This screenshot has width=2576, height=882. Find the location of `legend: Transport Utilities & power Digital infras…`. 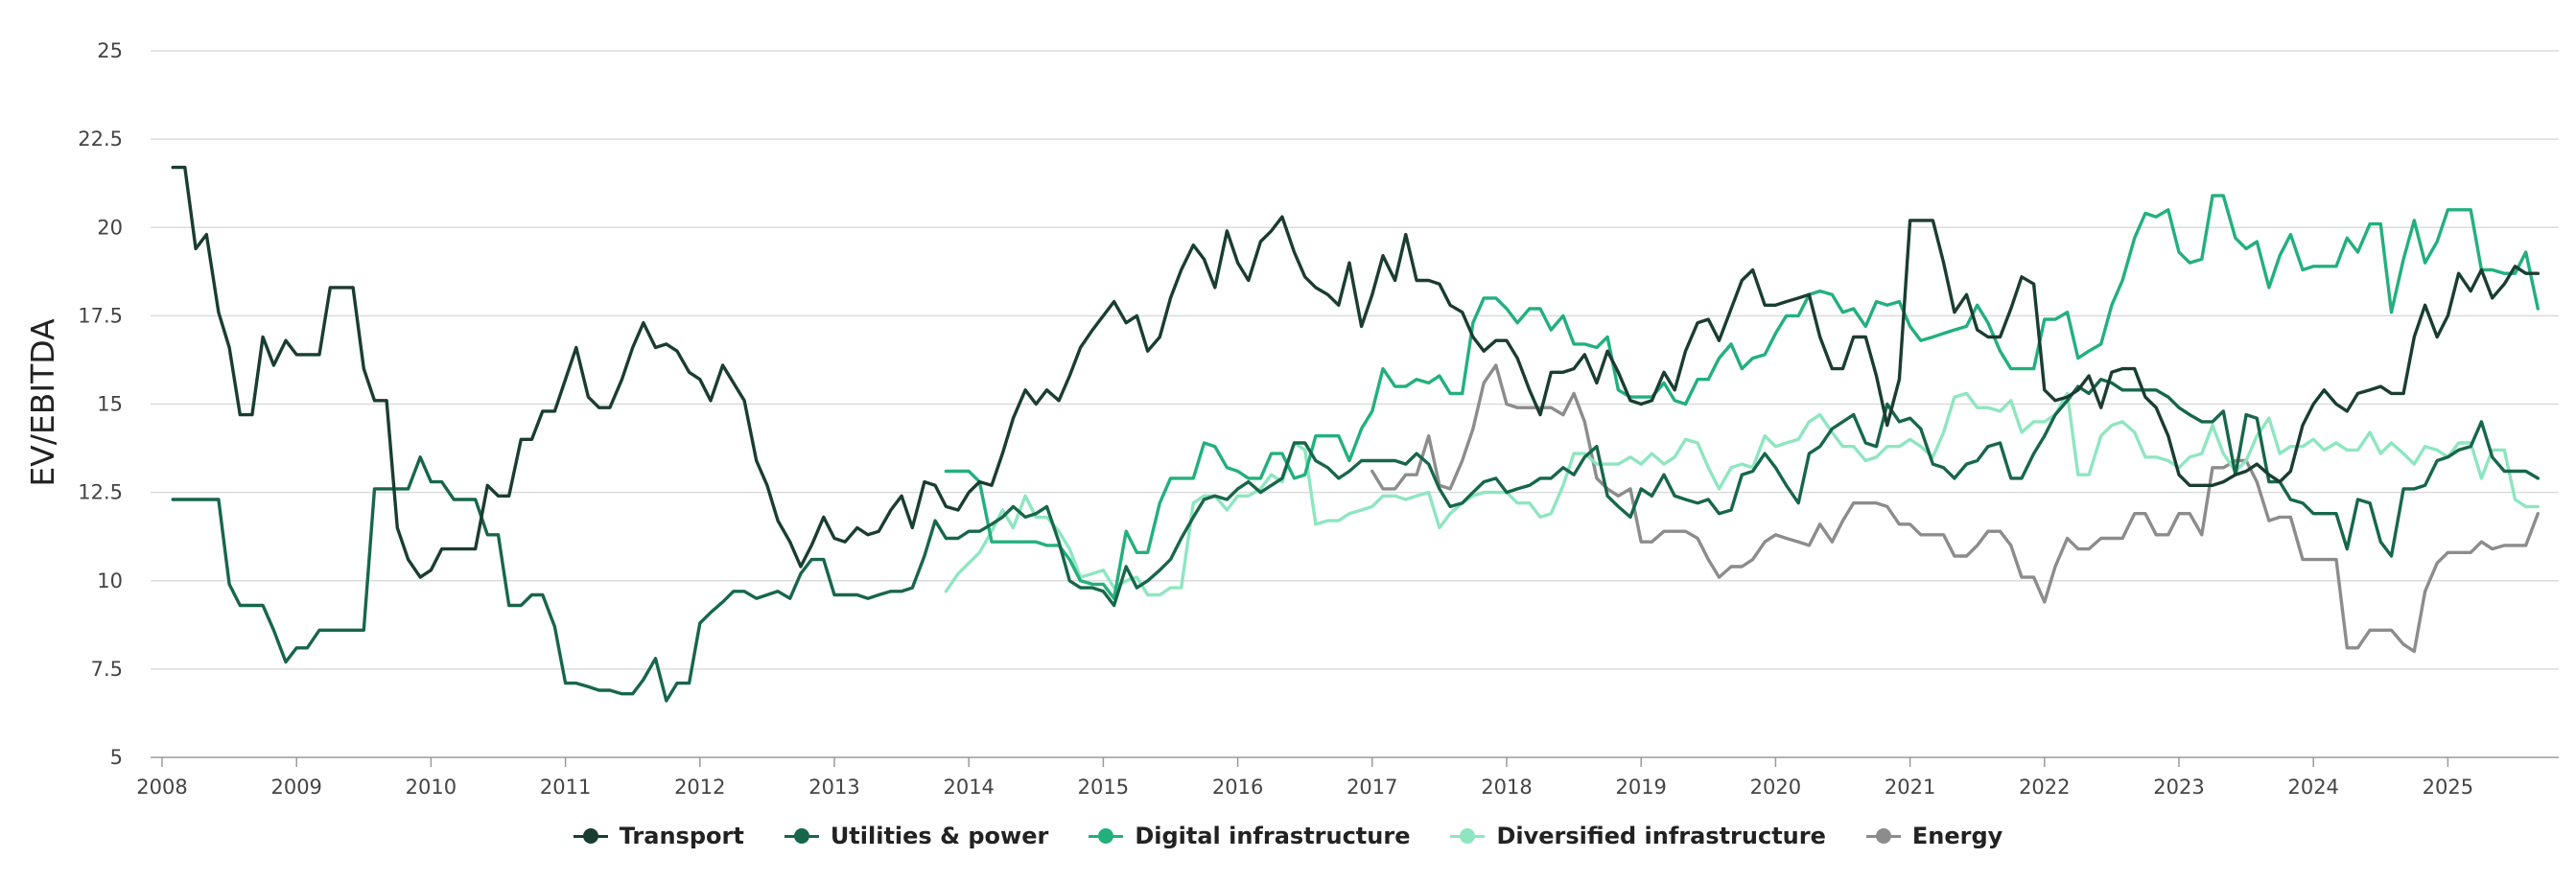

legend: Transport Utilities & power Digital infras… is located at coordinates (1288, 836).